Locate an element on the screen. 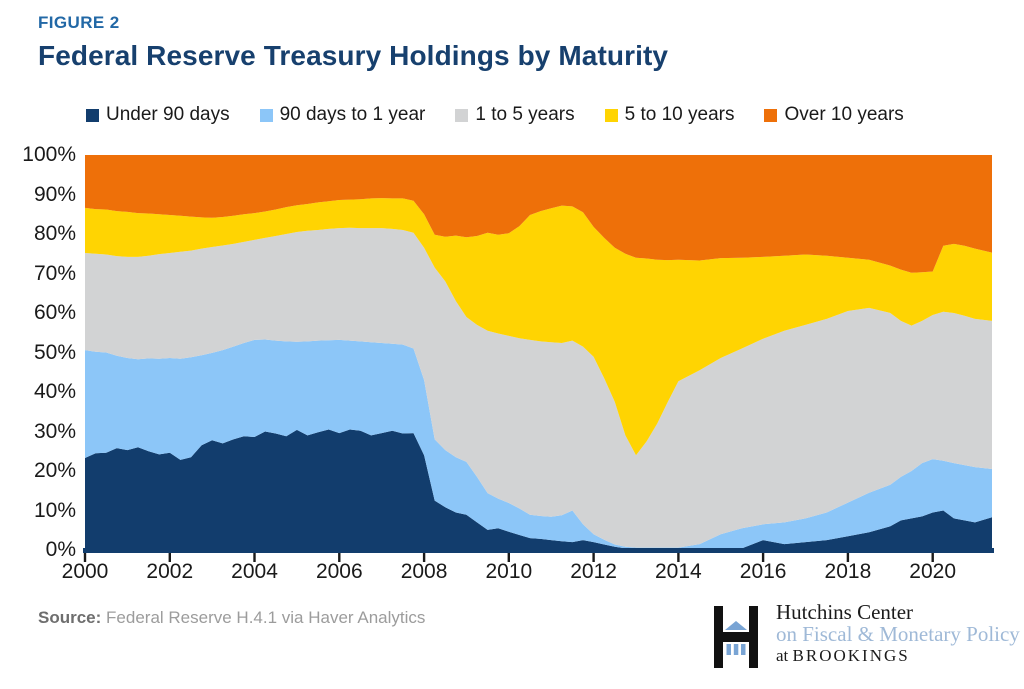  x-axis-label: 2002 is located at coordinates (170, 571).